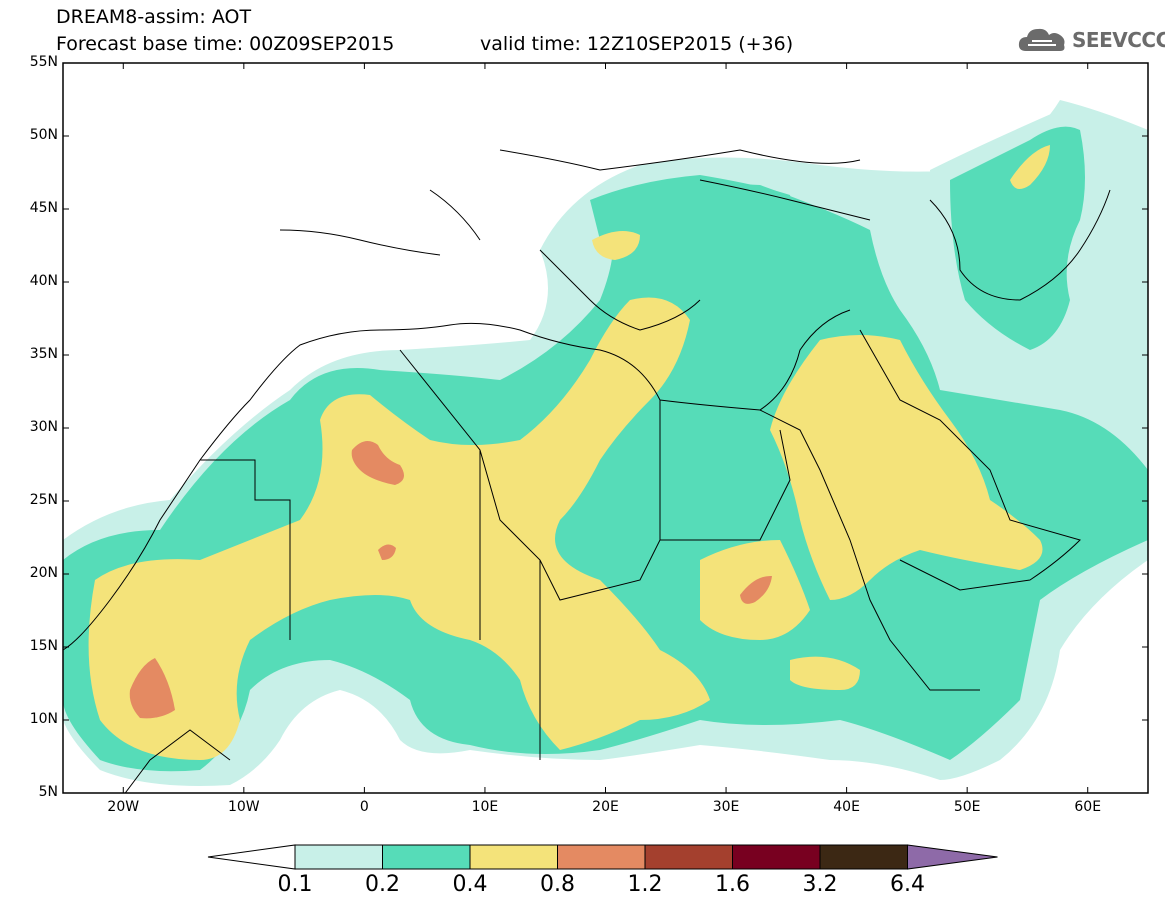 Image resolution: width=1165 pixels, height=905 pixels. I want to click on lon-label: 10W, so click(243, 807).